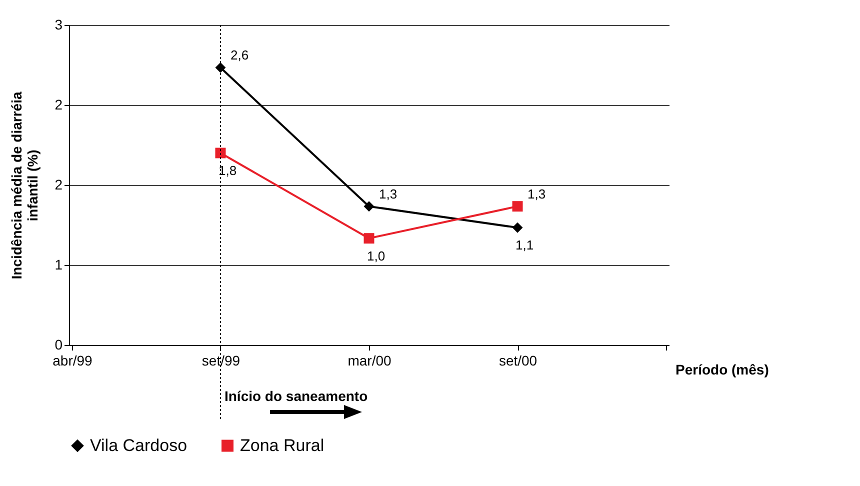  I want to click on x-tick-label: set/99, so click(221, 360).